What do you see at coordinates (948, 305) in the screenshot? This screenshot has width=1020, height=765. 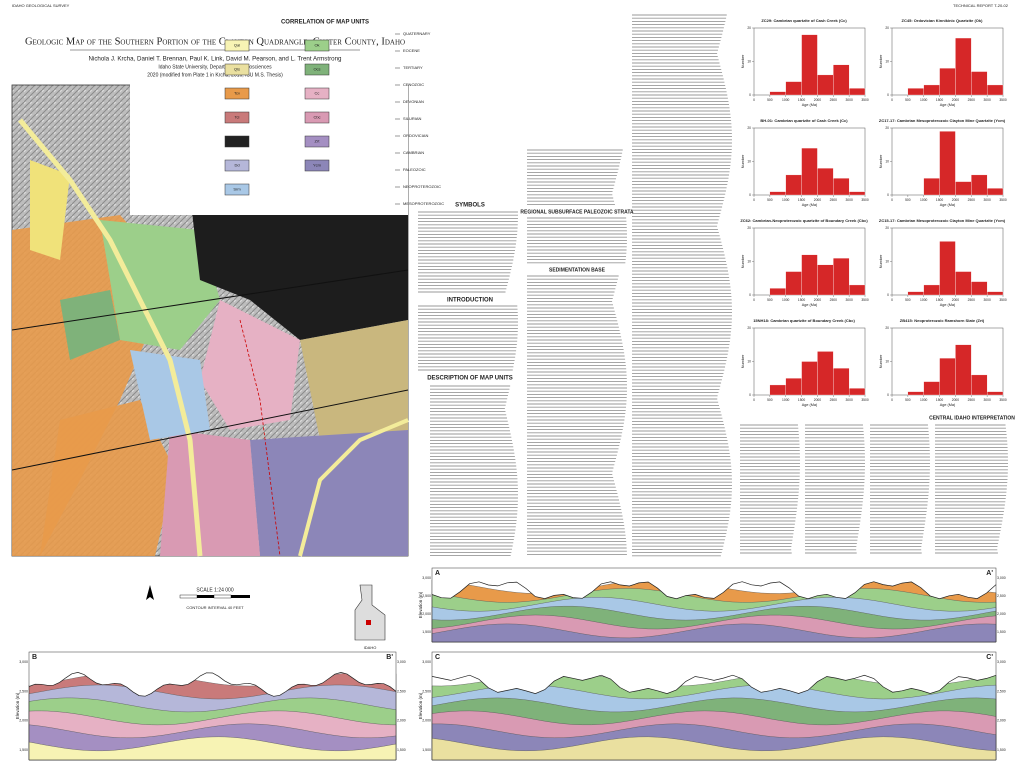 I see `x-axis-label: Age (Ma)` at bounding box center [948, 305].